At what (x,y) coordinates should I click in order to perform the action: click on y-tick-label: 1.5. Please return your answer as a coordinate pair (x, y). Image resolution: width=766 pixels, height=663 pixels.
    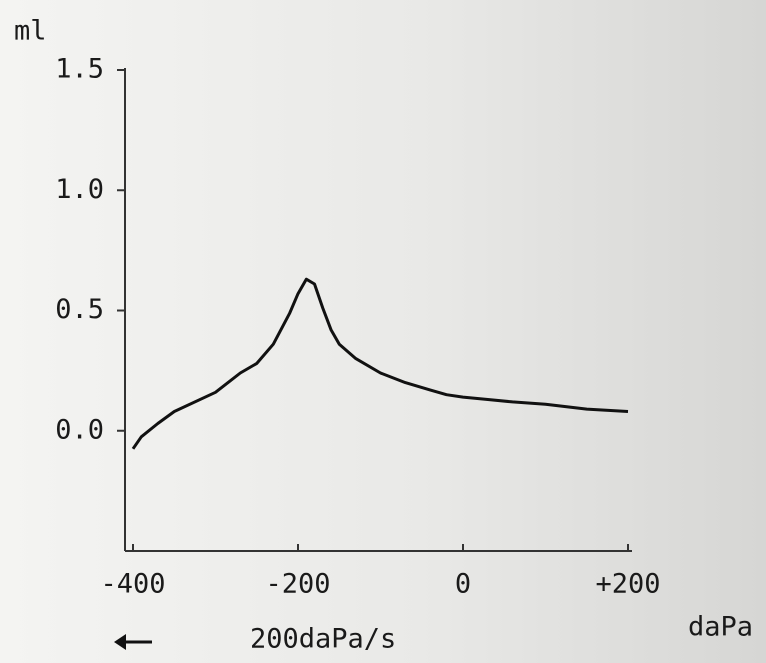
    Looking at the image, I should click on (79, 69).